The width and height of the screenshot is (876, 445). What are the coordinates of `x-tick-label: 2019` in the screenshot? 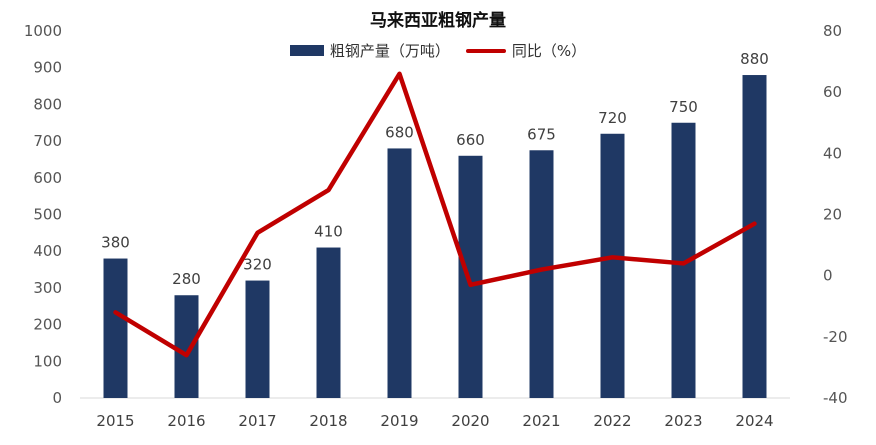 It's located at (399, 421).